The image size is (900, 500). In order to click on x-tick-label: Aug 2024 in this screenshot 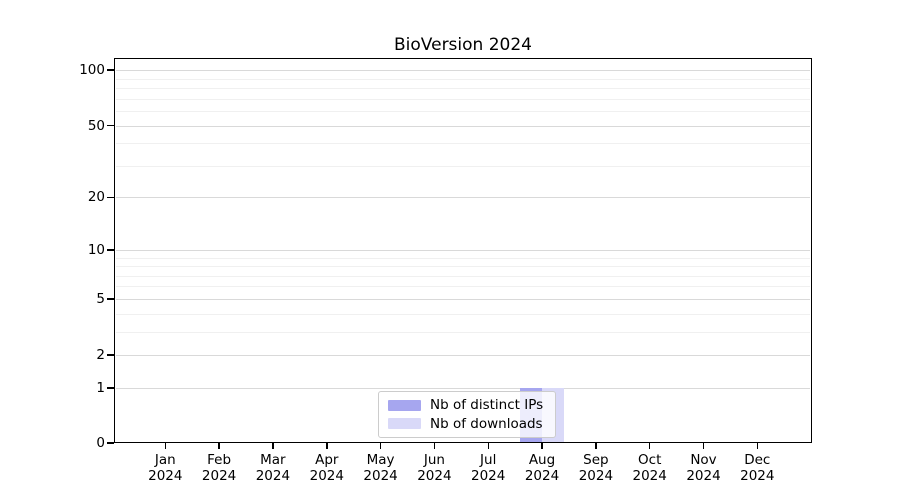, I will do `click(542, 468)`.